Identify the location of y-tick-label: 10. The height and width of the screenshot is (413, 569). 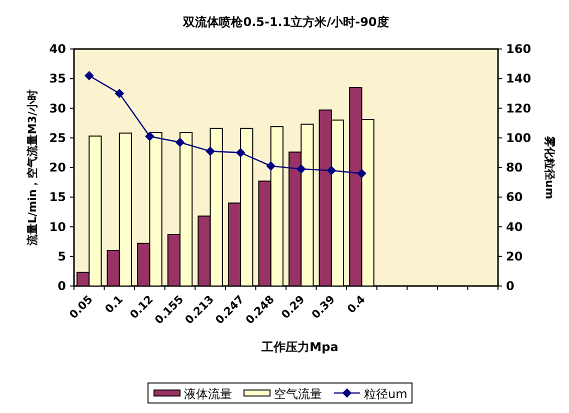
(57, 227).